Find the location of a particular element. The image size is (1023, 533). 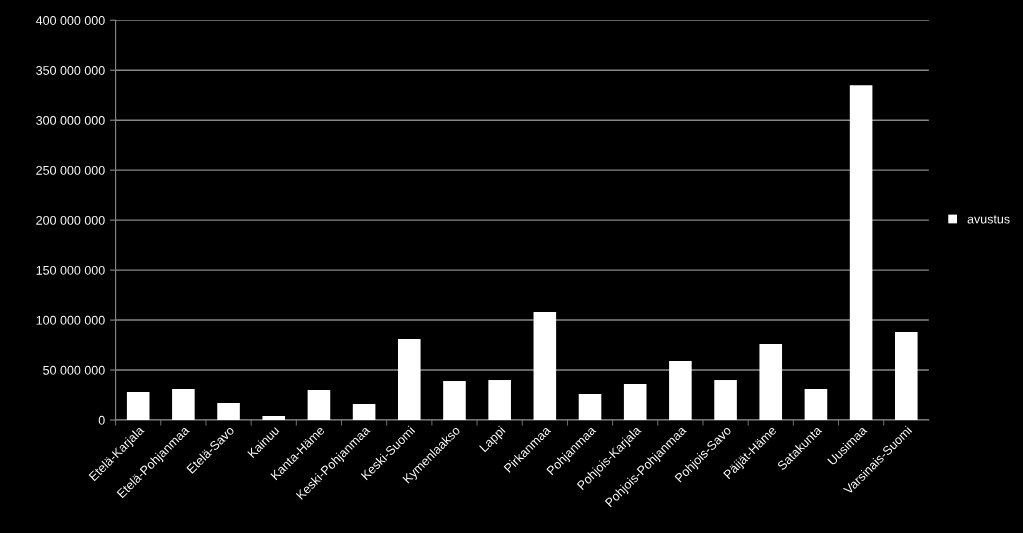

y-tick-label: 200 000 000 is located at coordinates (70, 220).